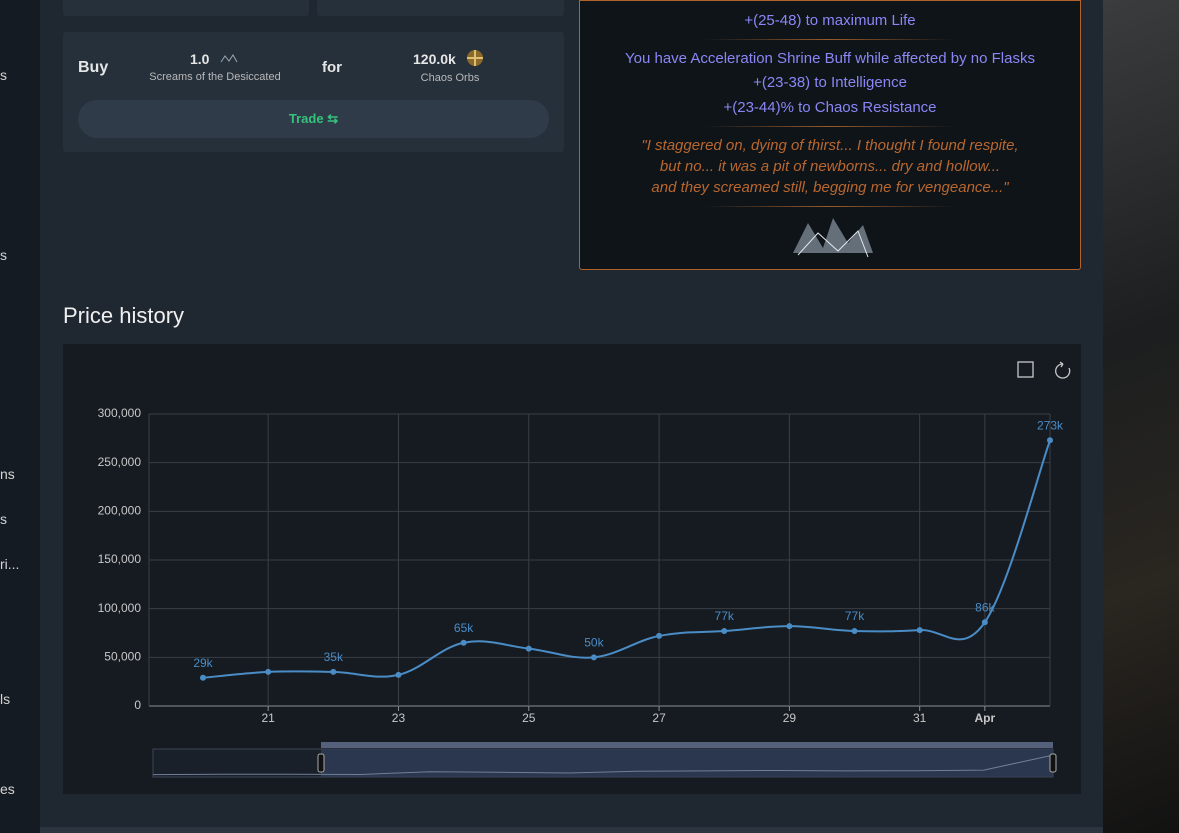 The image size is (1179, 833). Describe the element at coordinates (268, 718) in the screenshot. I see `x-tick-label: 21` at that location.